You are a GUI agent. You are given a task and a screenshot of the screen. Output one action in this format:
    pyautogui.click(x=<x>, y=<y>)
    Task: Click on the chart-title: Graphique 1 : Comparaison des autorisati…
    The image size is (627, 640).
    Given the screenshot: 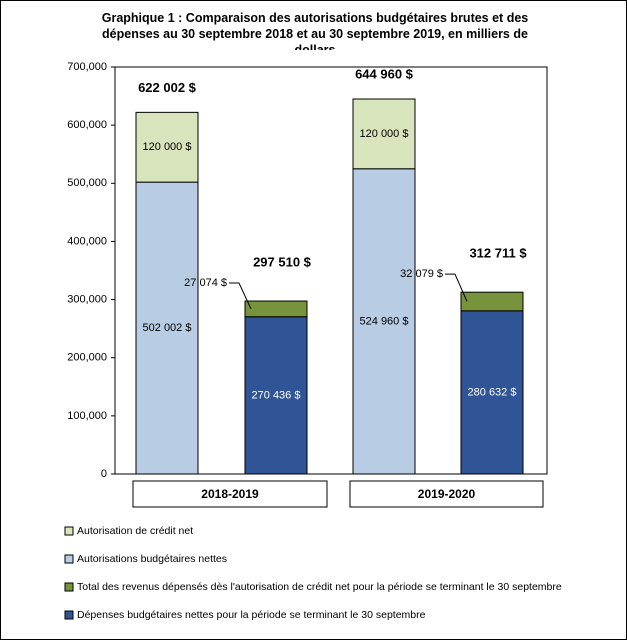 What is the action you would take?
    pyautogui.click(x=315, y=30)
    